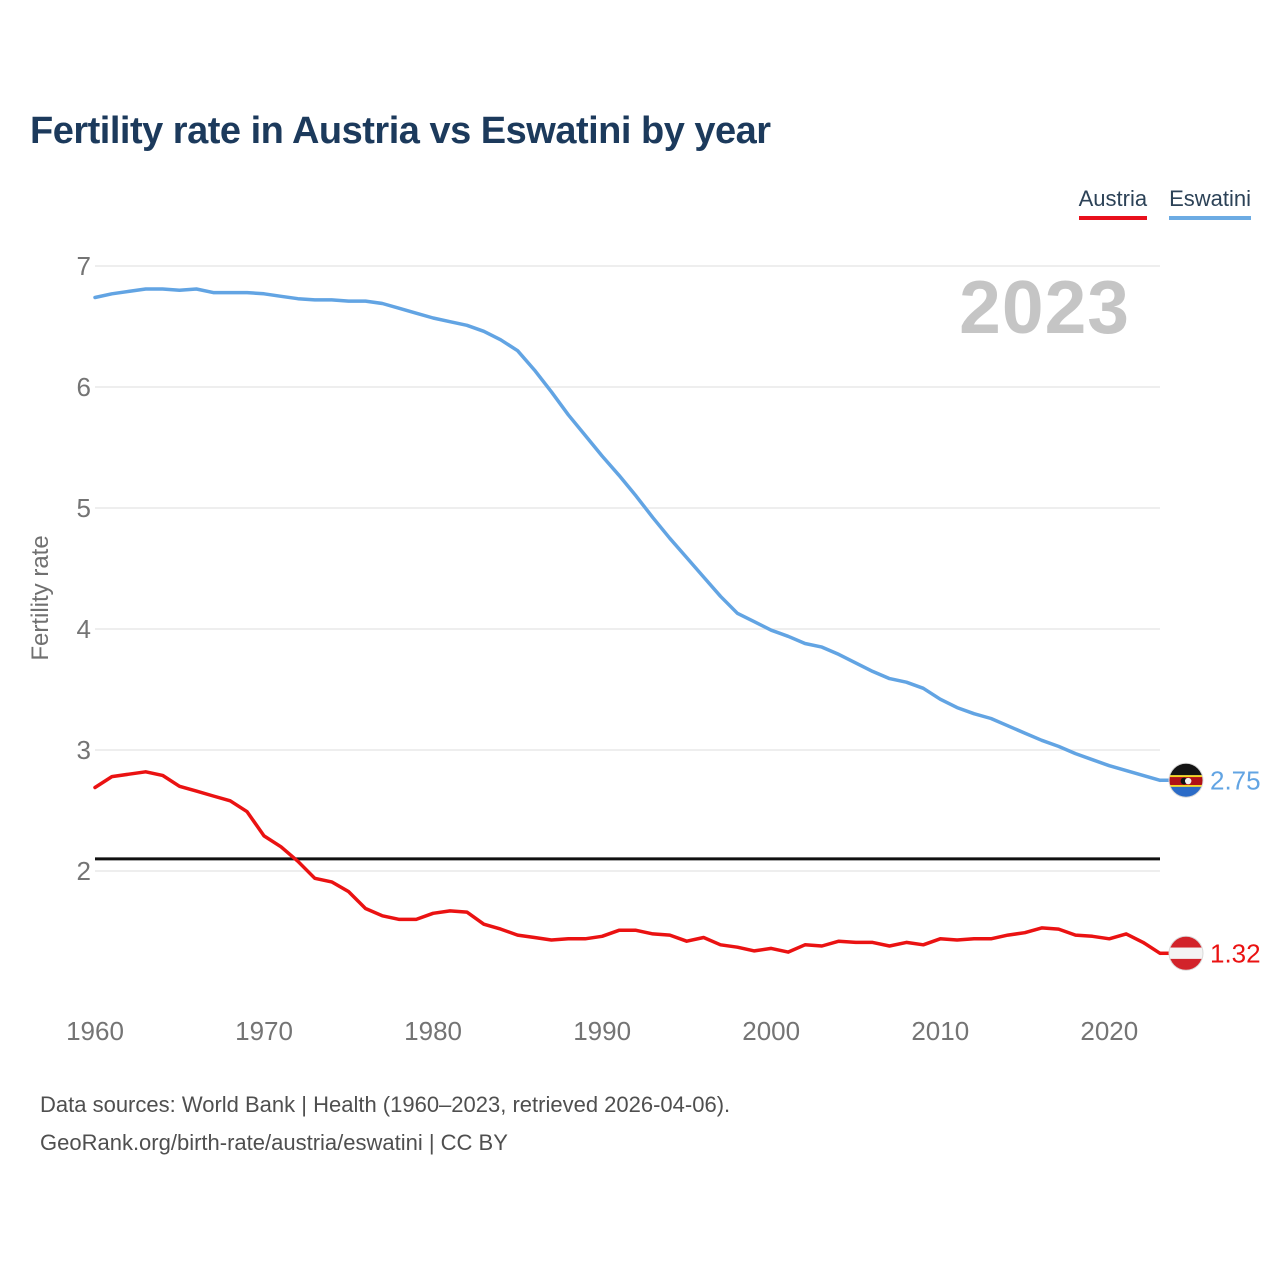 The height and width of the screenshot is (1280, 1280). Describe the element at coordinates (84, 629) in the screenshot. I see `y-tick-label-4: 4` at that location.